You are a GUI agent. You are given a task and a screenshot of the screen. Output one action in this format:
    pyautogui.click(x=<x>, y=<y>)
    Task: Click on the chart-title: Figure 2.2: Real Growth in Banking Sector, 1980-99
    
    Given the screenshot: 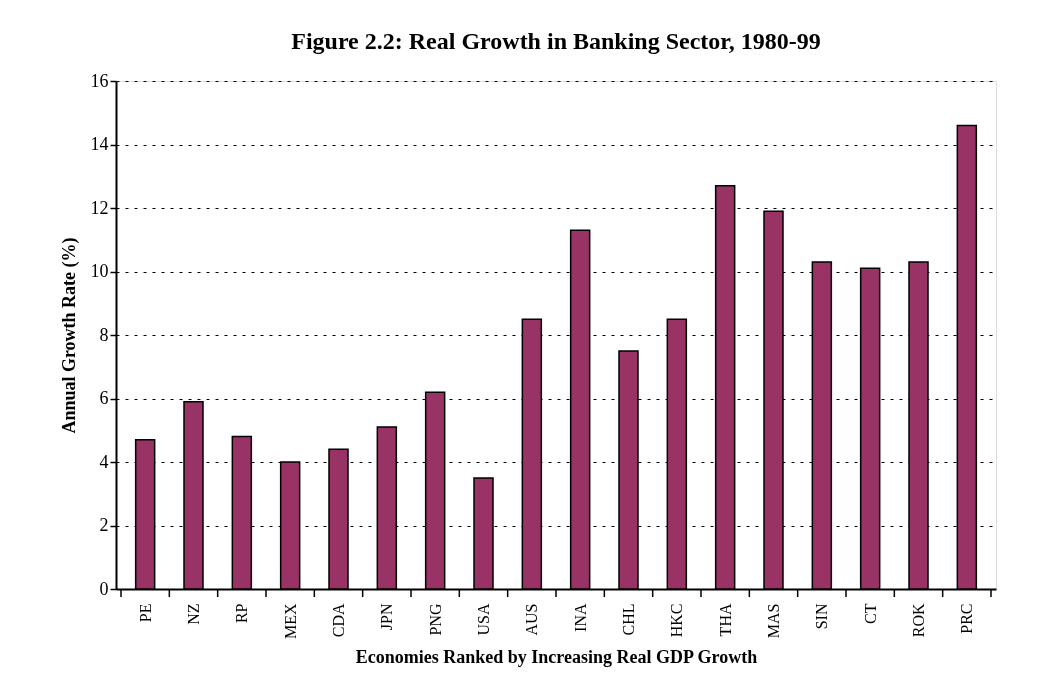 What is the action you would take?
    pyautogui.click(x=556, y=41)
    